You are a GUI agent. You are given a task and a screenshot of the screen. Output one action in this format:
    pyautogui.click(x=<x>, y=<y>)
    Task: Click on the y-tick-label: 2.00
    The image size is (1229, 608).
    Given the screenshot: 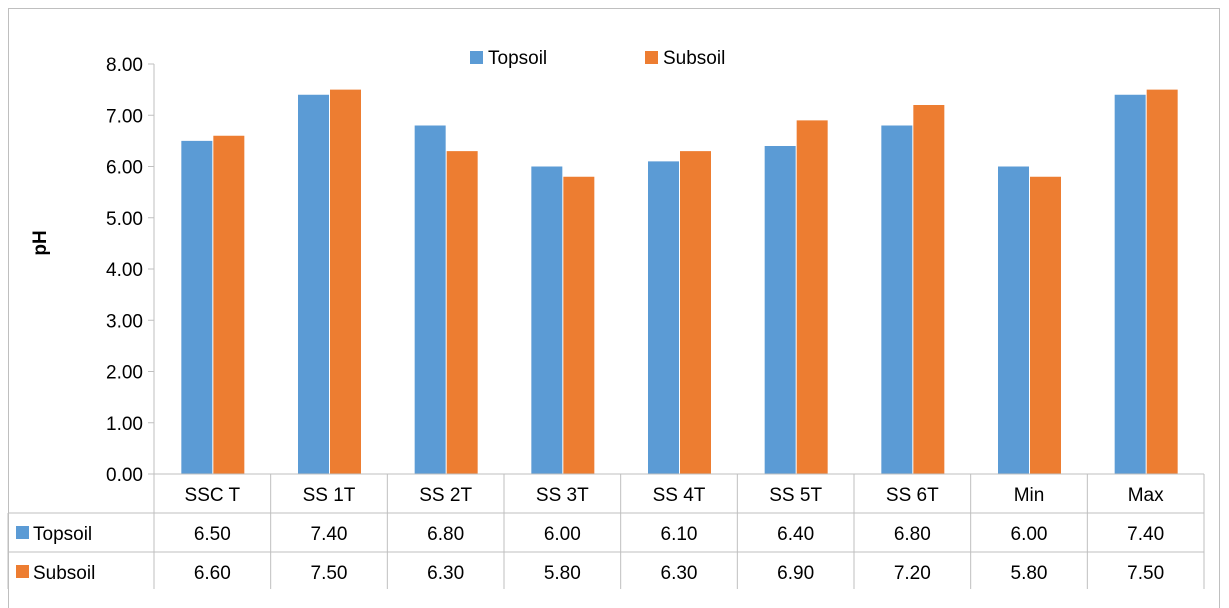 What is the action you would take?
    pyautogui.click(x=124, y=373)
    